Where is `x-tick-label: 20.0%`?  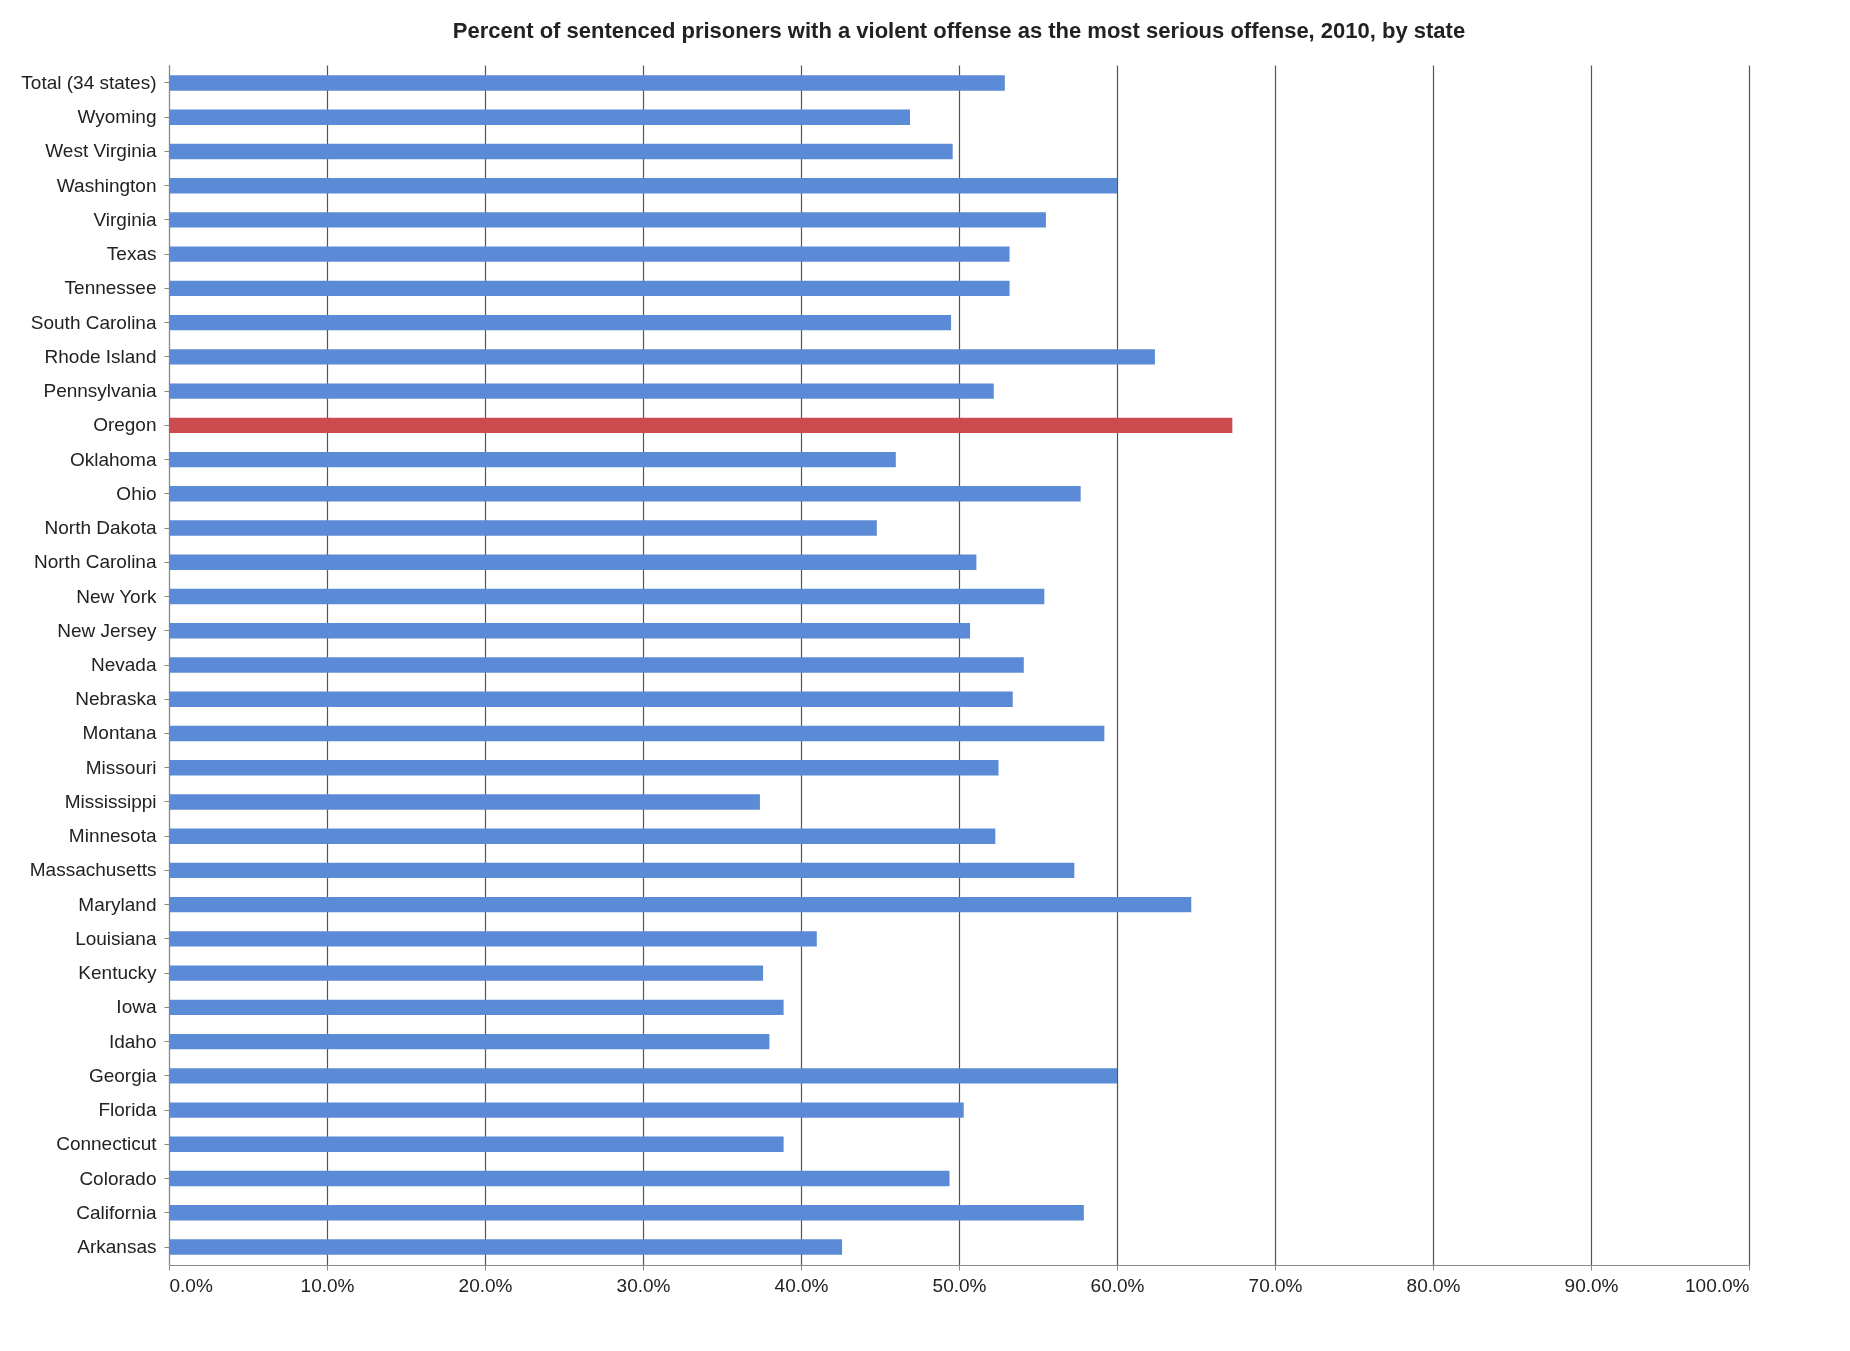
x-tick-label: 20.0% is located at coordinates (485, 1285).